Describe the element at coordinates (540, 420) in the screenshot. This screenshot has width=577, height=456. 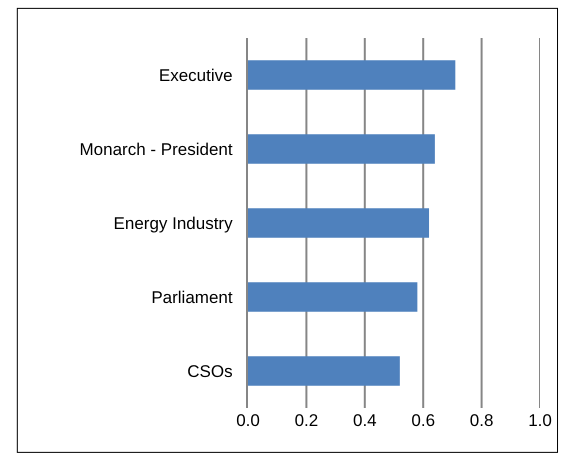
I see `x-tick-label: 1.0` at that location.